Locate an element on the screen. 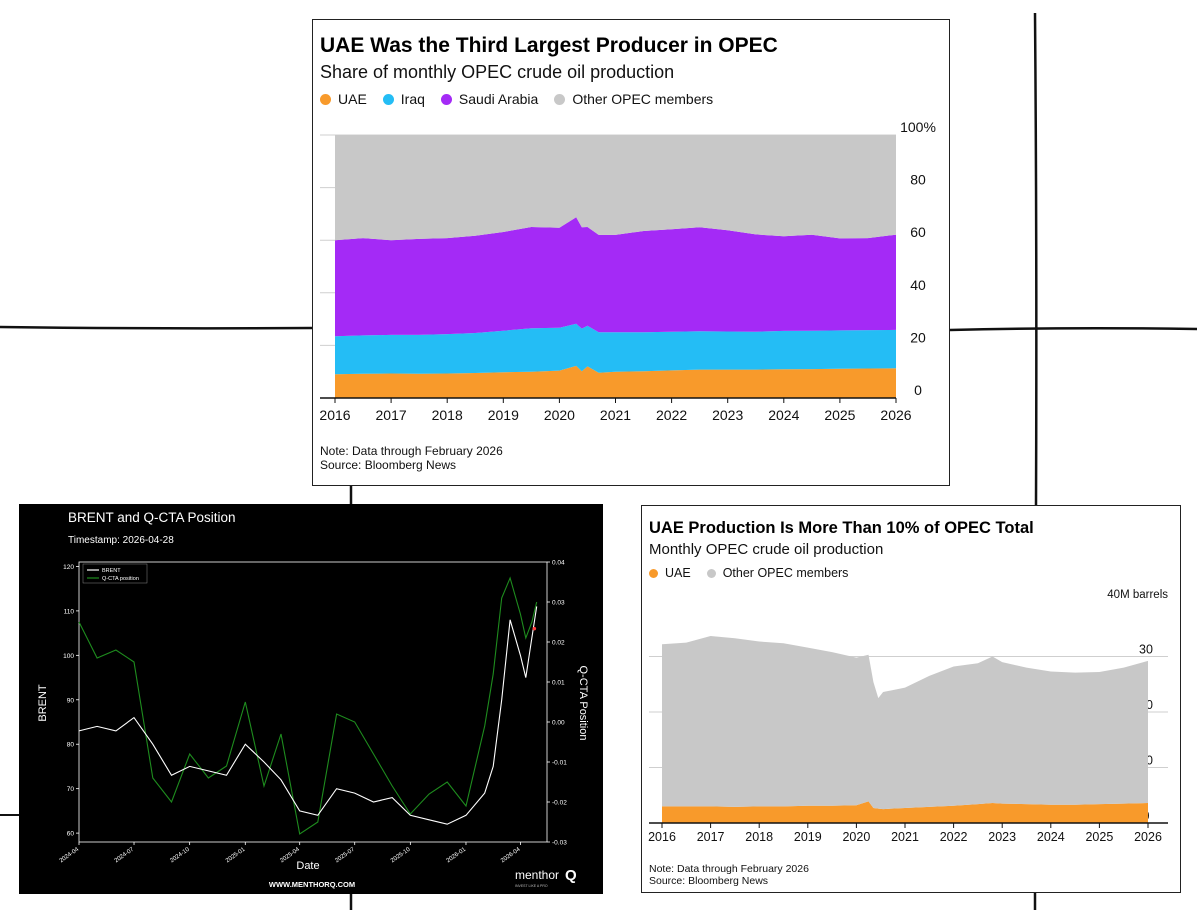  y-tick-label-left: 90 is located at coordinates (71, 700).